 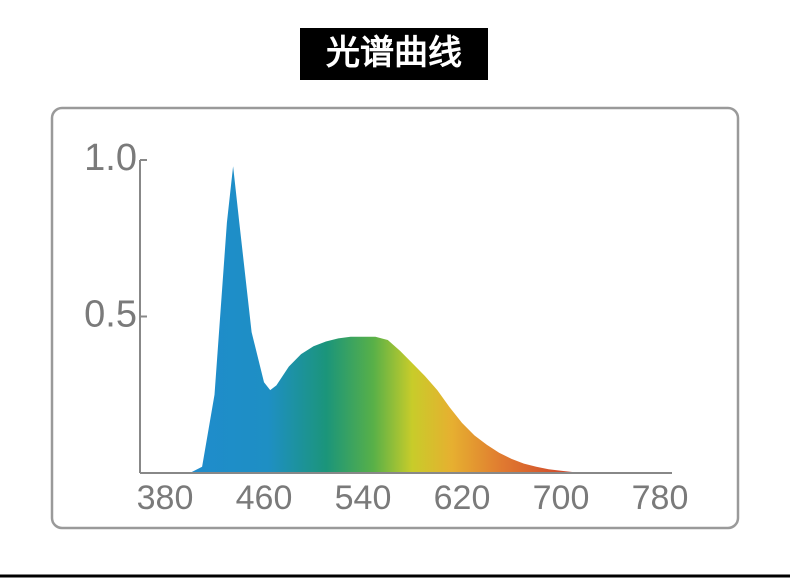 I want to click on x-tick-label: 620, so click(x=462, y=498).